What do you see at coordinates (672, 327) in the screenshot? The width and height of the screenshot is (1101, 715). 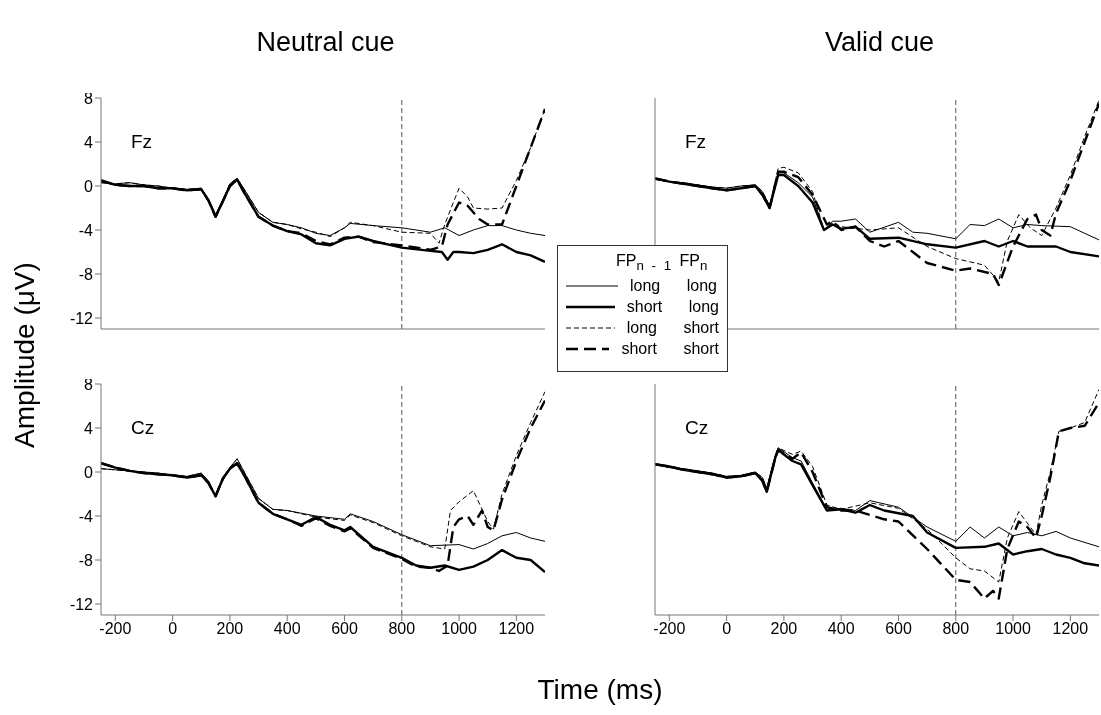 I see `legend-label: long short` at bounding box center [672, 327].